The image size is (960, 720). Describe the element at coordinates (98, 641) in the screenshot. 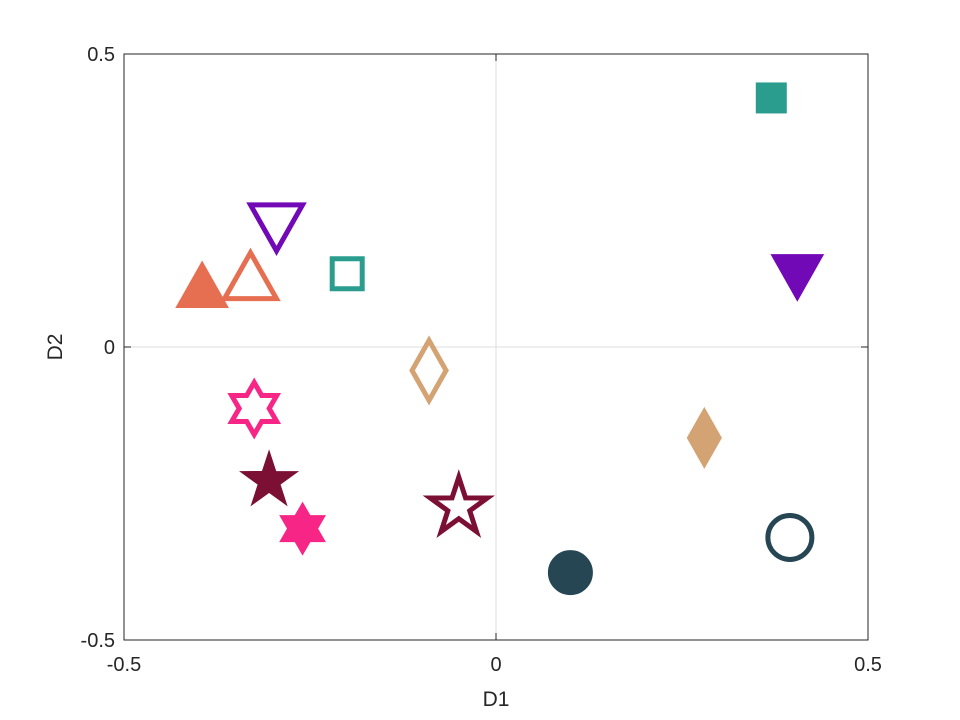

I see `y-tick-label: -0.5` at that location.